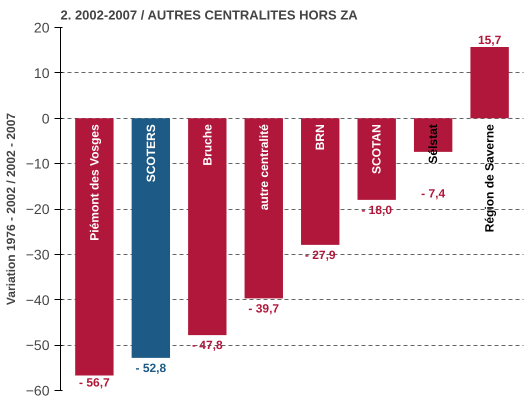 This screenshot has width=528, height=418. Describe the element at coordinates (489, 178) in the screenshot. I see `x-tick-label: Région de Saverne` at that location.